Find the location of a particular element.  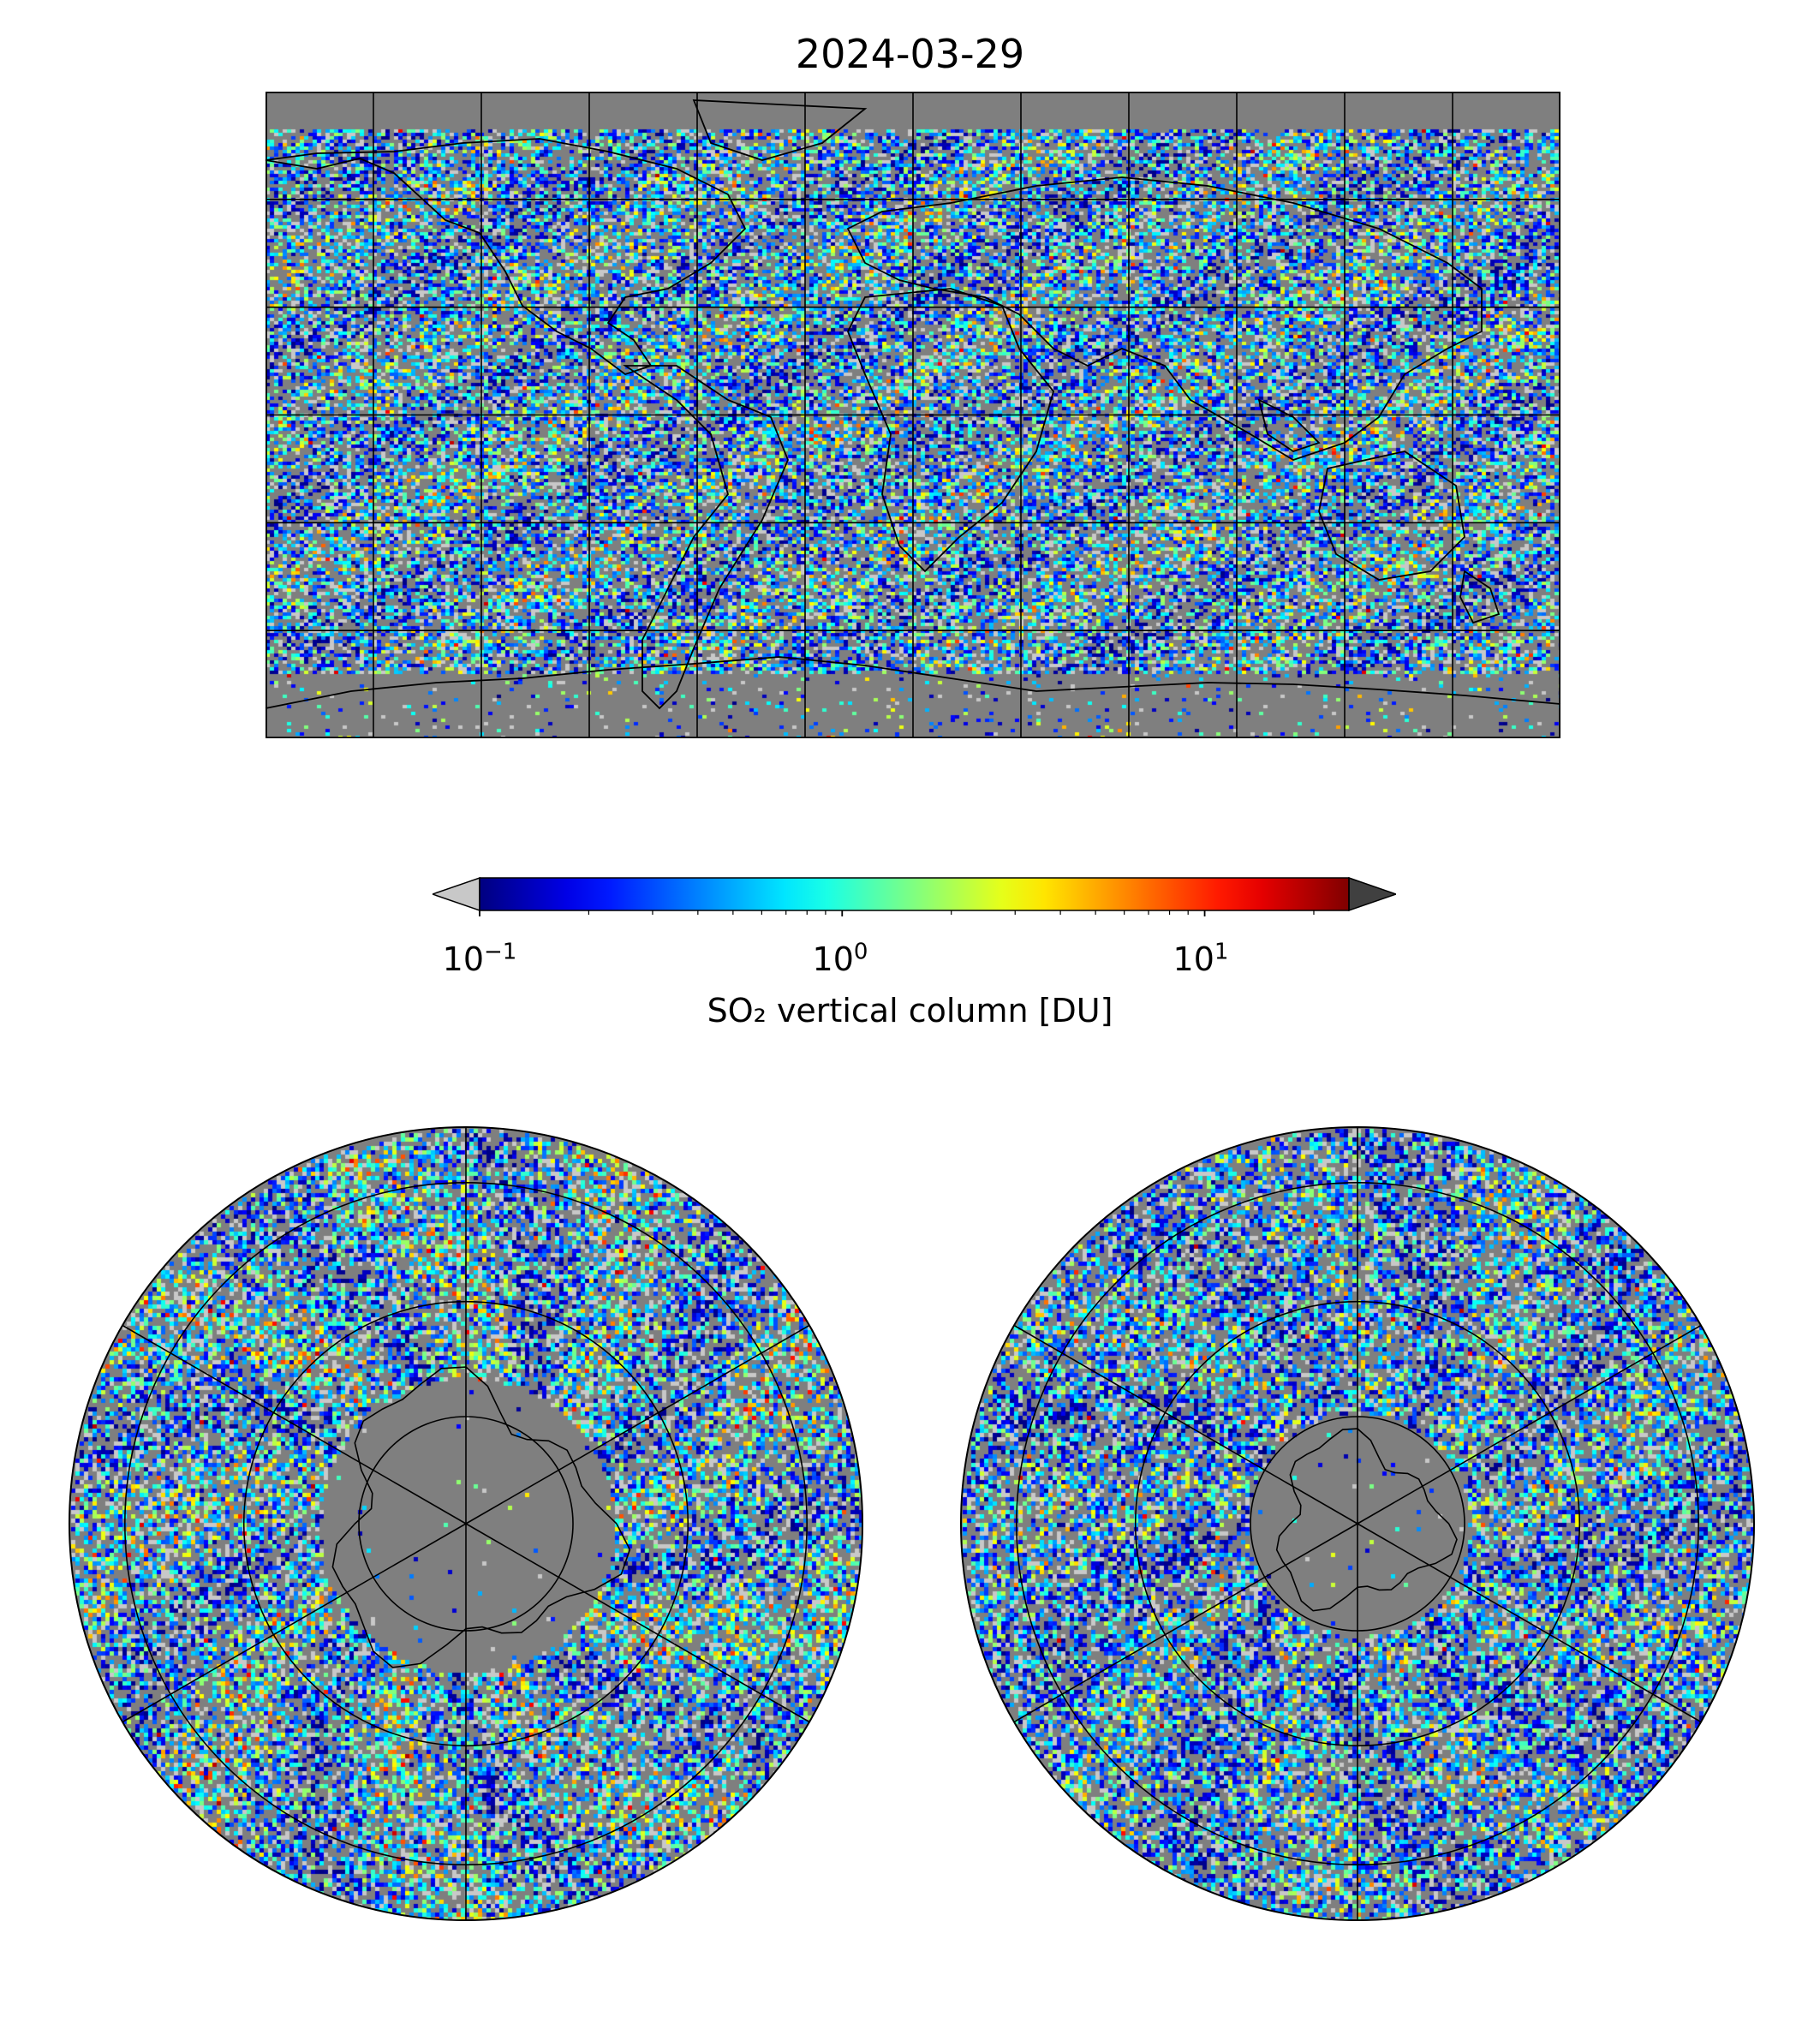

colorbar-graphic is located at coordinates (915, 896).